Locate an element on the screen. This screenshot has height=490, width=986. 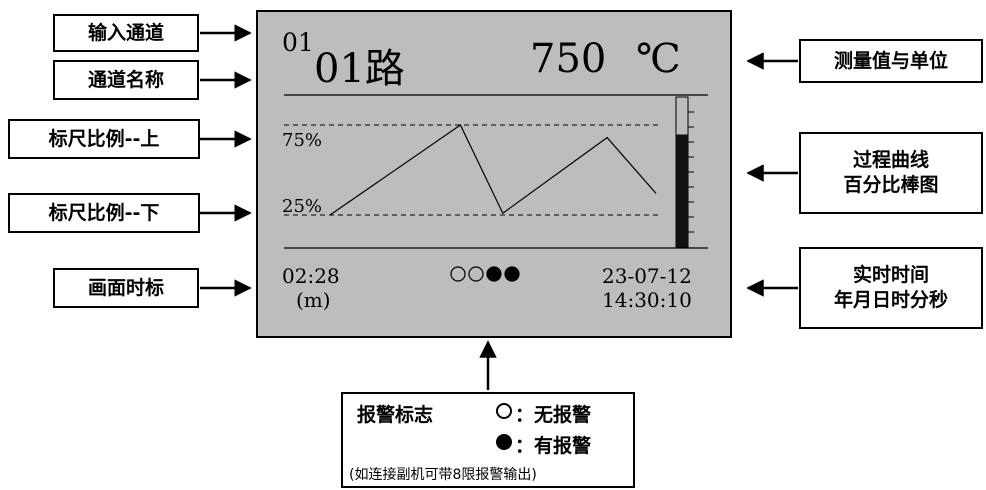
measurement-unit: ℃ is located at coordinates (658, 59).